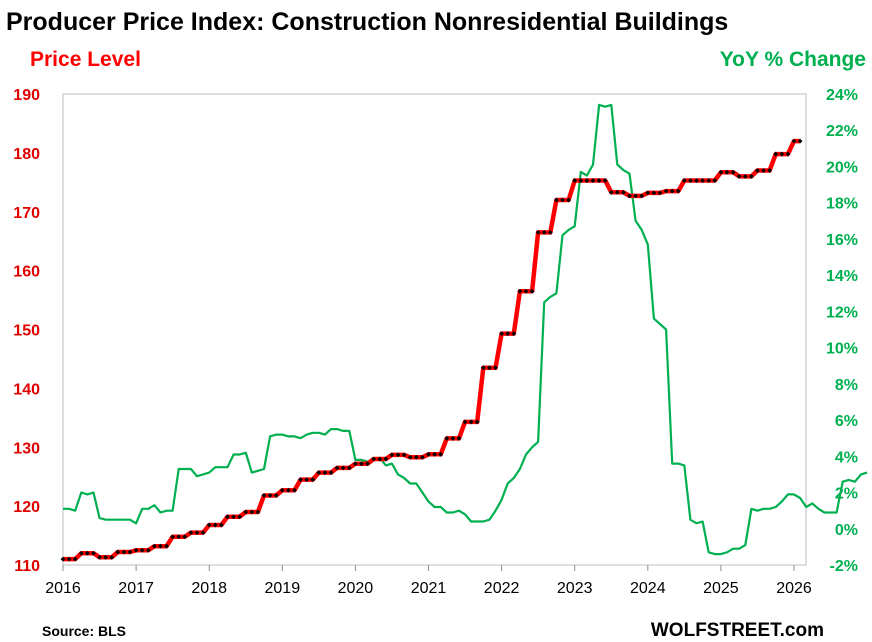 The width and height of the screenshot is (872, 642). What do you see at coordinates (283, 588) in the screenshot?
I see `x-tick-label: 2019` at bounding box center [283, 588].